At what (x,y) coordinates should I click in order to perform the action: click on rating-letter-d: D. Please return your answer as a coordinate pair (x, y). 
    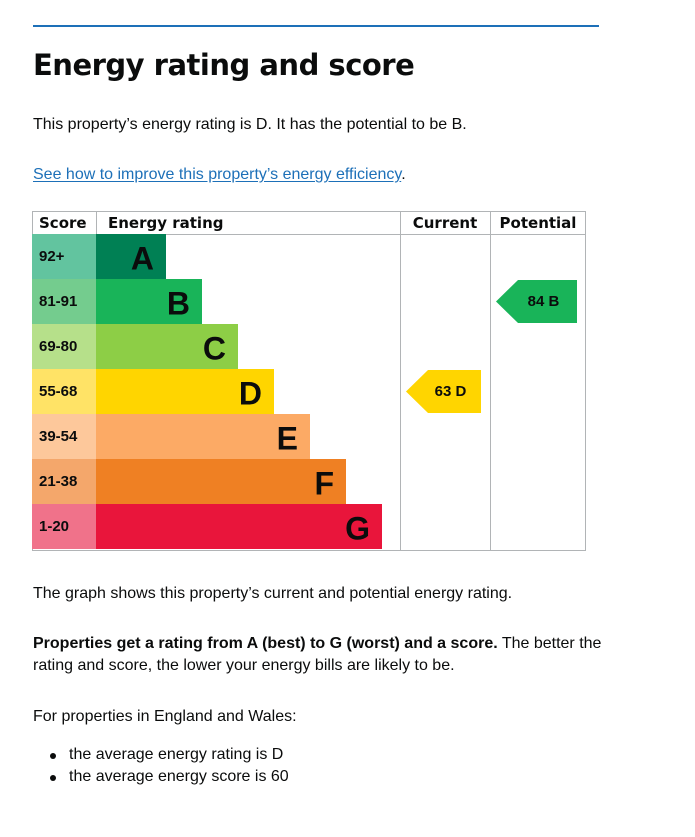
    Looking at the image, I should click on (250, 394).